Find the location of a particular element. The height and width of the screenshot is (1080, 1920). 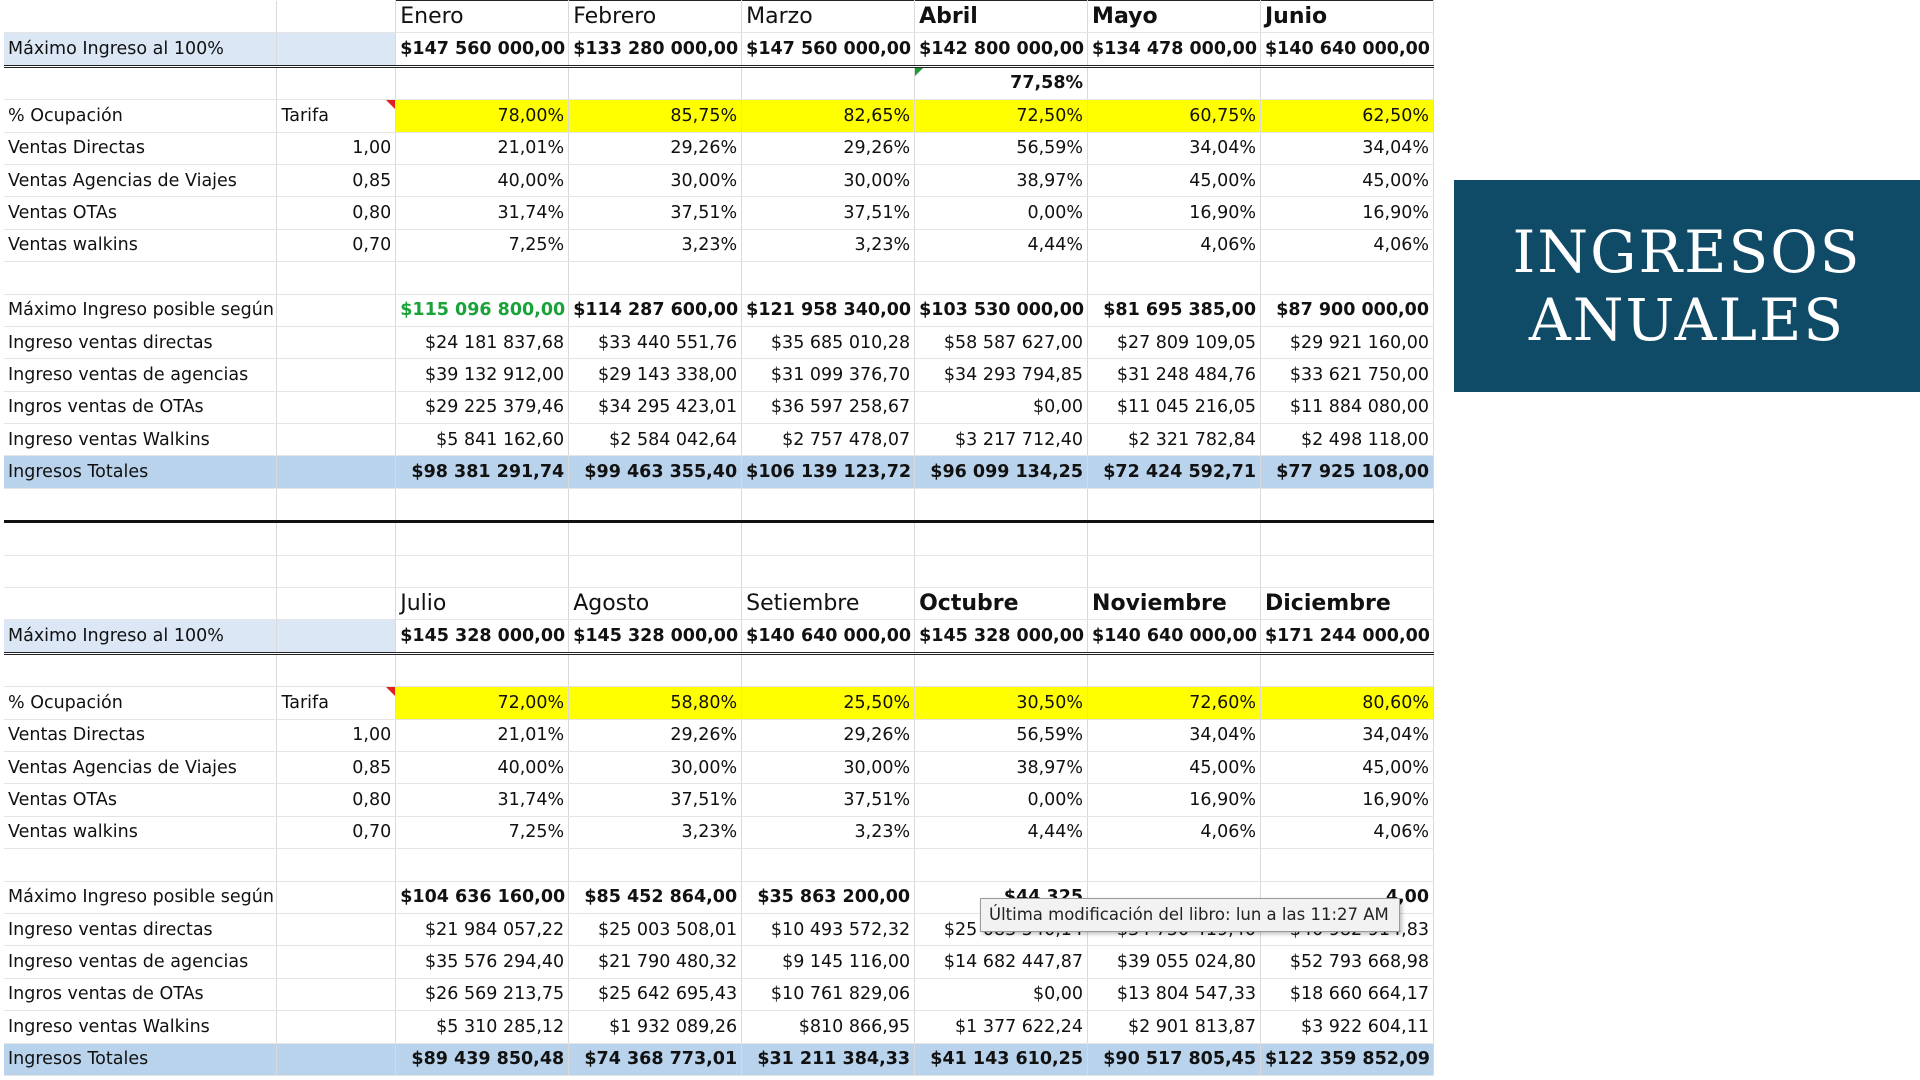

ingreso-directas-value: $21 984 057,22 is located at coordinates (482, 930).